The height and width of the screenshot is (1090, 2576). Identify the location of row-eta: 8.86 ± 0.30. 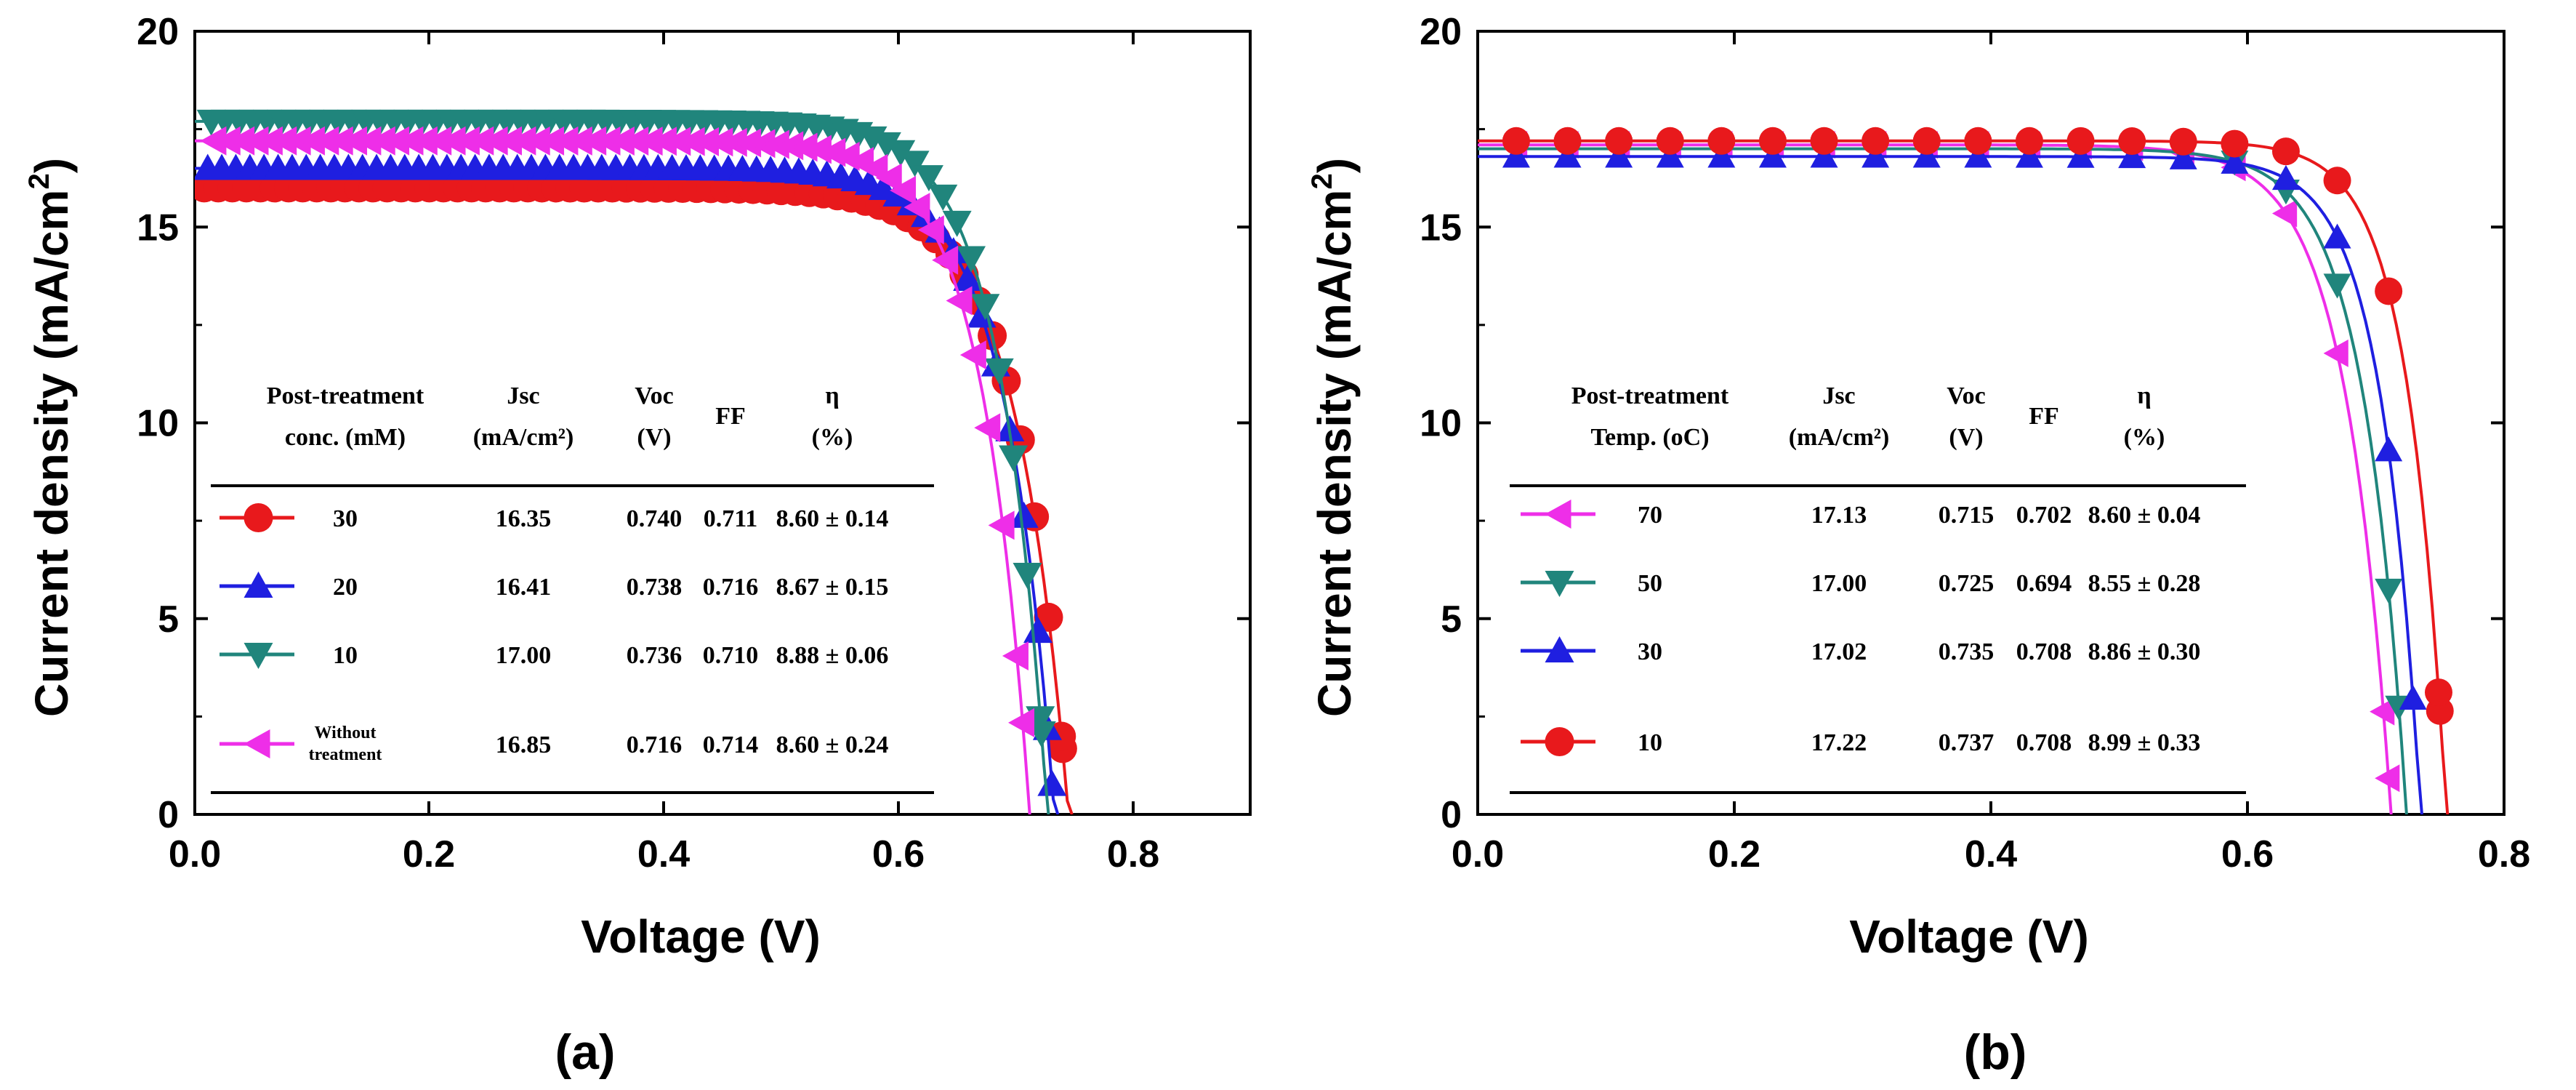
(2144, 651).